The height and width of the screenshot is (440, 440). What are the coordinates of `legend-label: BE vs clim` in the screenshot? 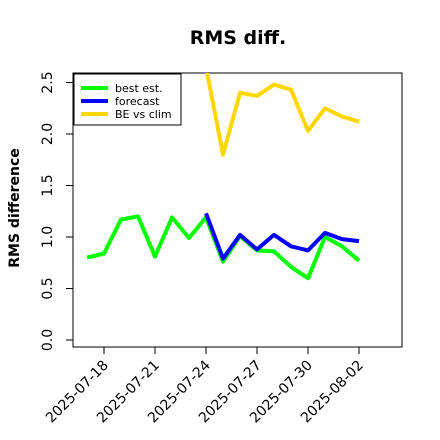 It's located at (143, 114).